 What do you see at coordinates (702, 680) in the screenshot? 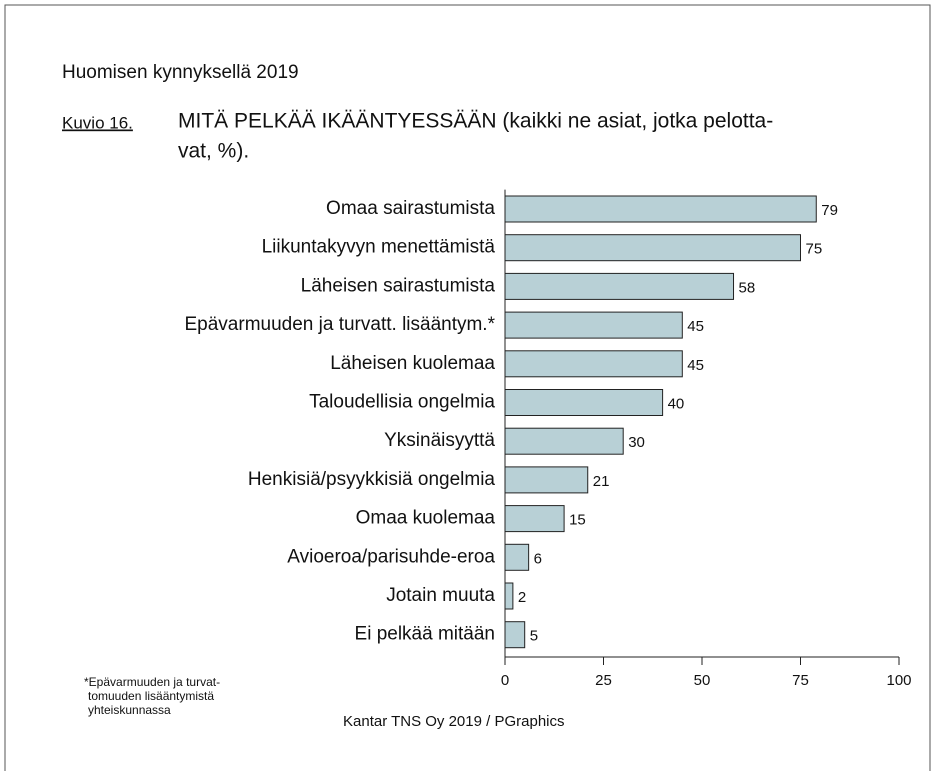
I see `x-tick-label: 50` at bounding box center [702, 680].